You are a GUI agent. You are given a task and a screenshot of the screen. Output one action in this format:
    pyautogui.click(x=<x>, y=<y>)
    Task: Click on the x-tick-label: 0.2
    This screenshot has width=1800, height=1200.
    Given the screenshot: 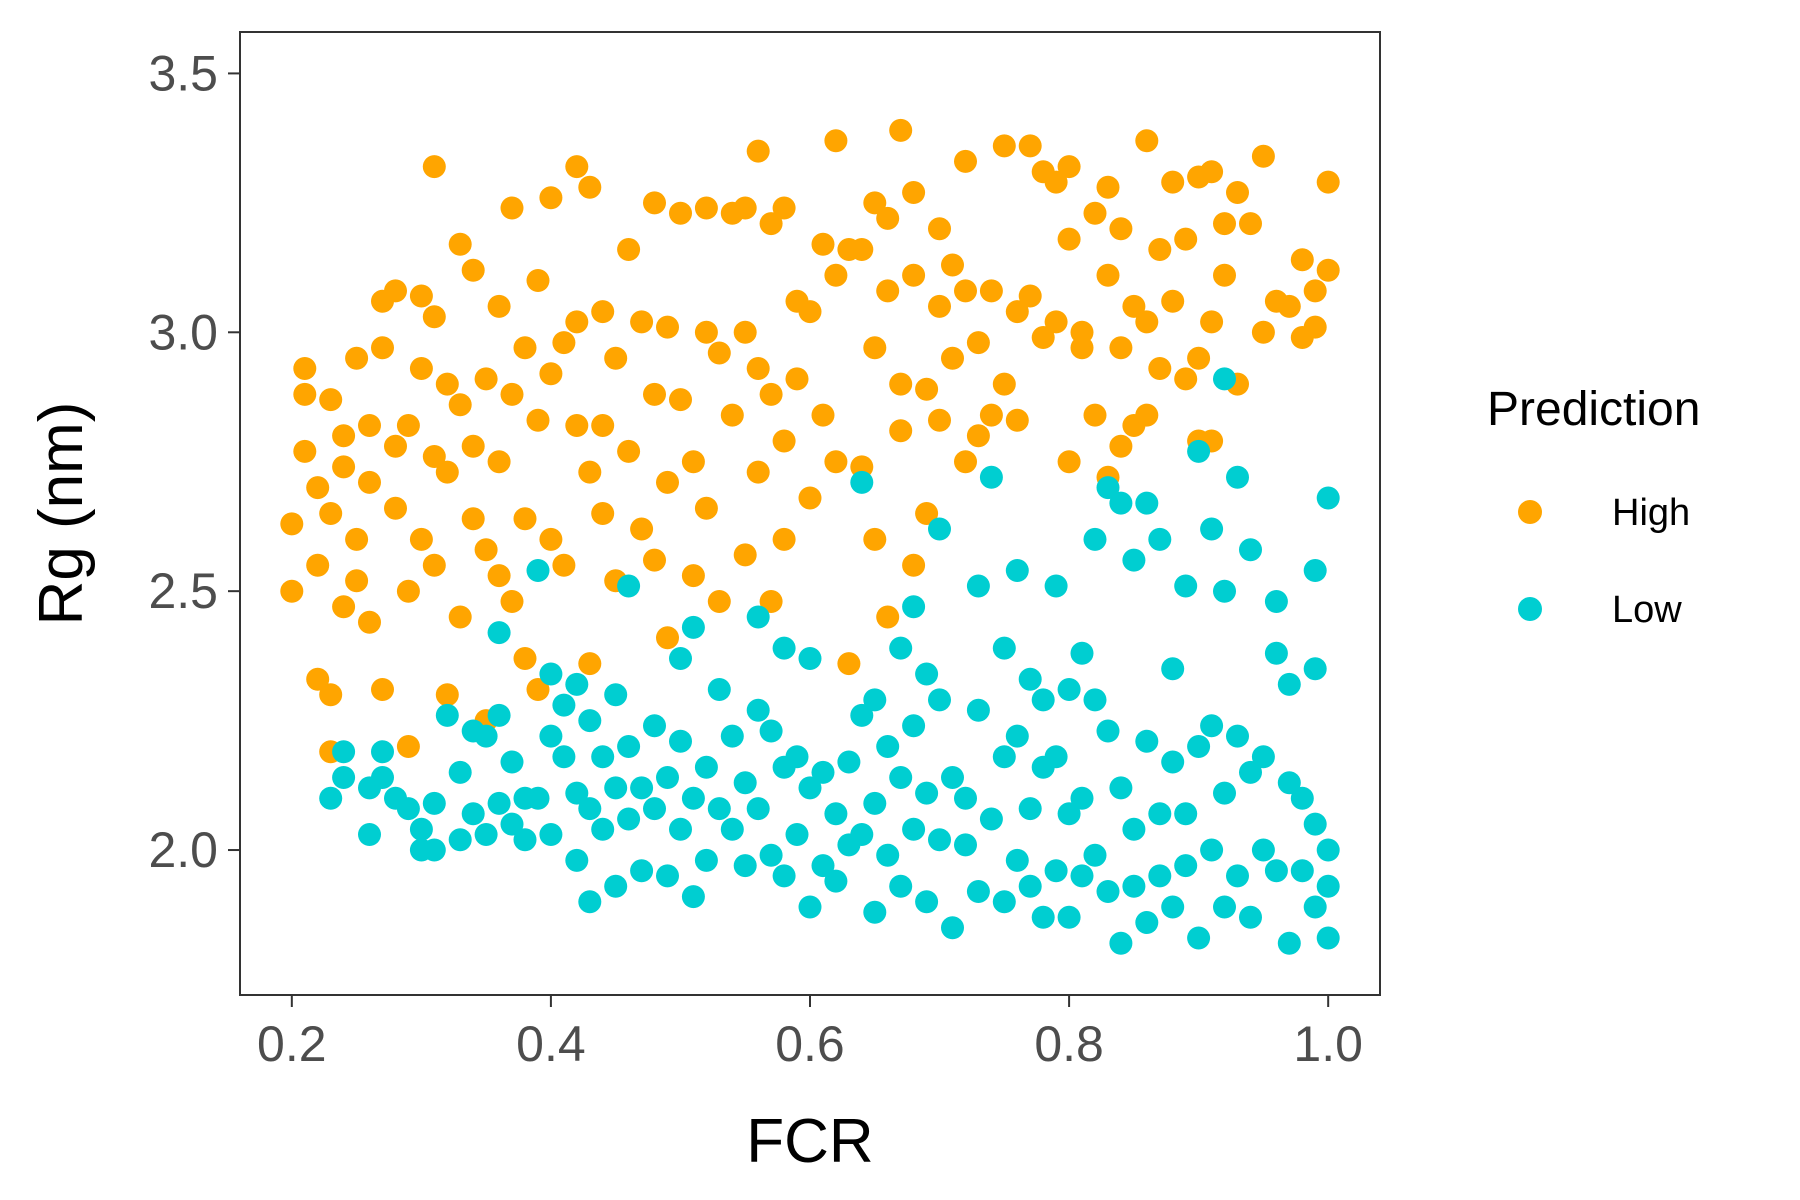 What is the action you would take?
    pyautogui.click(x=292, y=1044)
    